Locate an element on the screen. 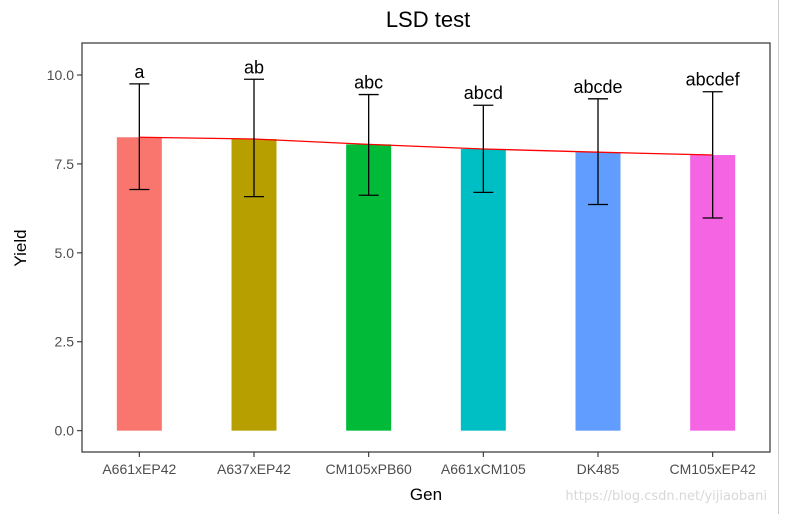 Image resolution: width=785 pixels, height=514 pixels. group-letter: abc is located at coordinates (368, 83).